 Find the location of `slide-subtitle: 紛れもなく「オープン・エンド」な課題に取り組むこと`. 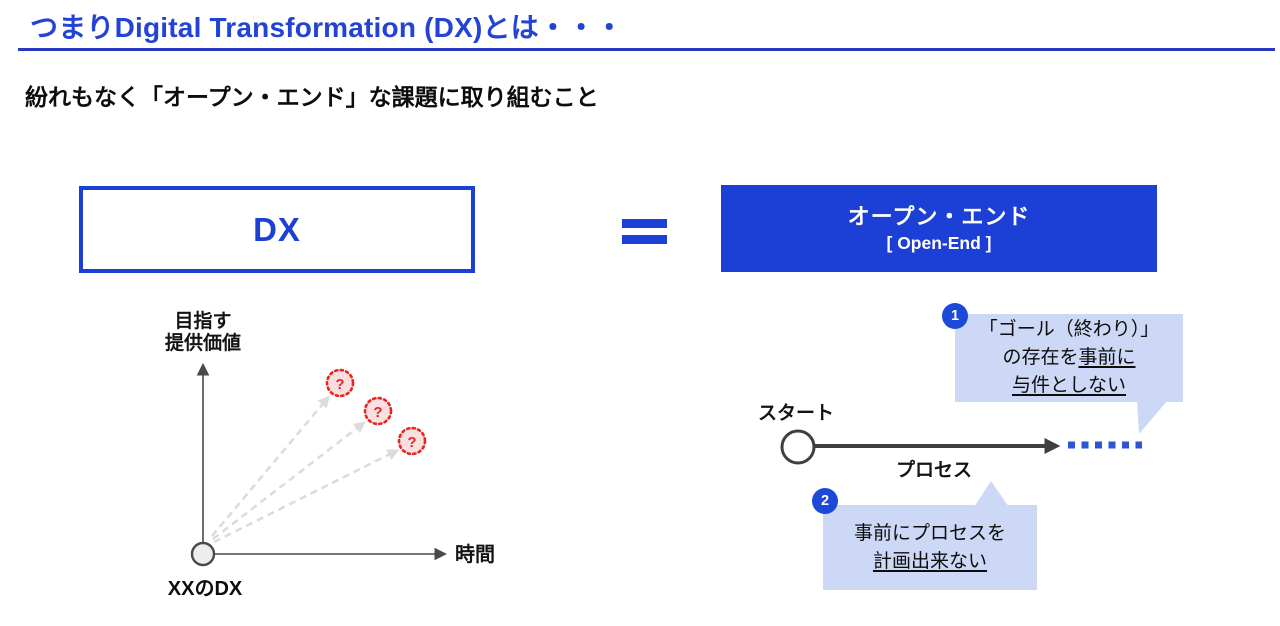

slide-subtitle: 紛れもなく「オープン・エンド」な課題に取り組むこと is located at coordinates (312, 97).